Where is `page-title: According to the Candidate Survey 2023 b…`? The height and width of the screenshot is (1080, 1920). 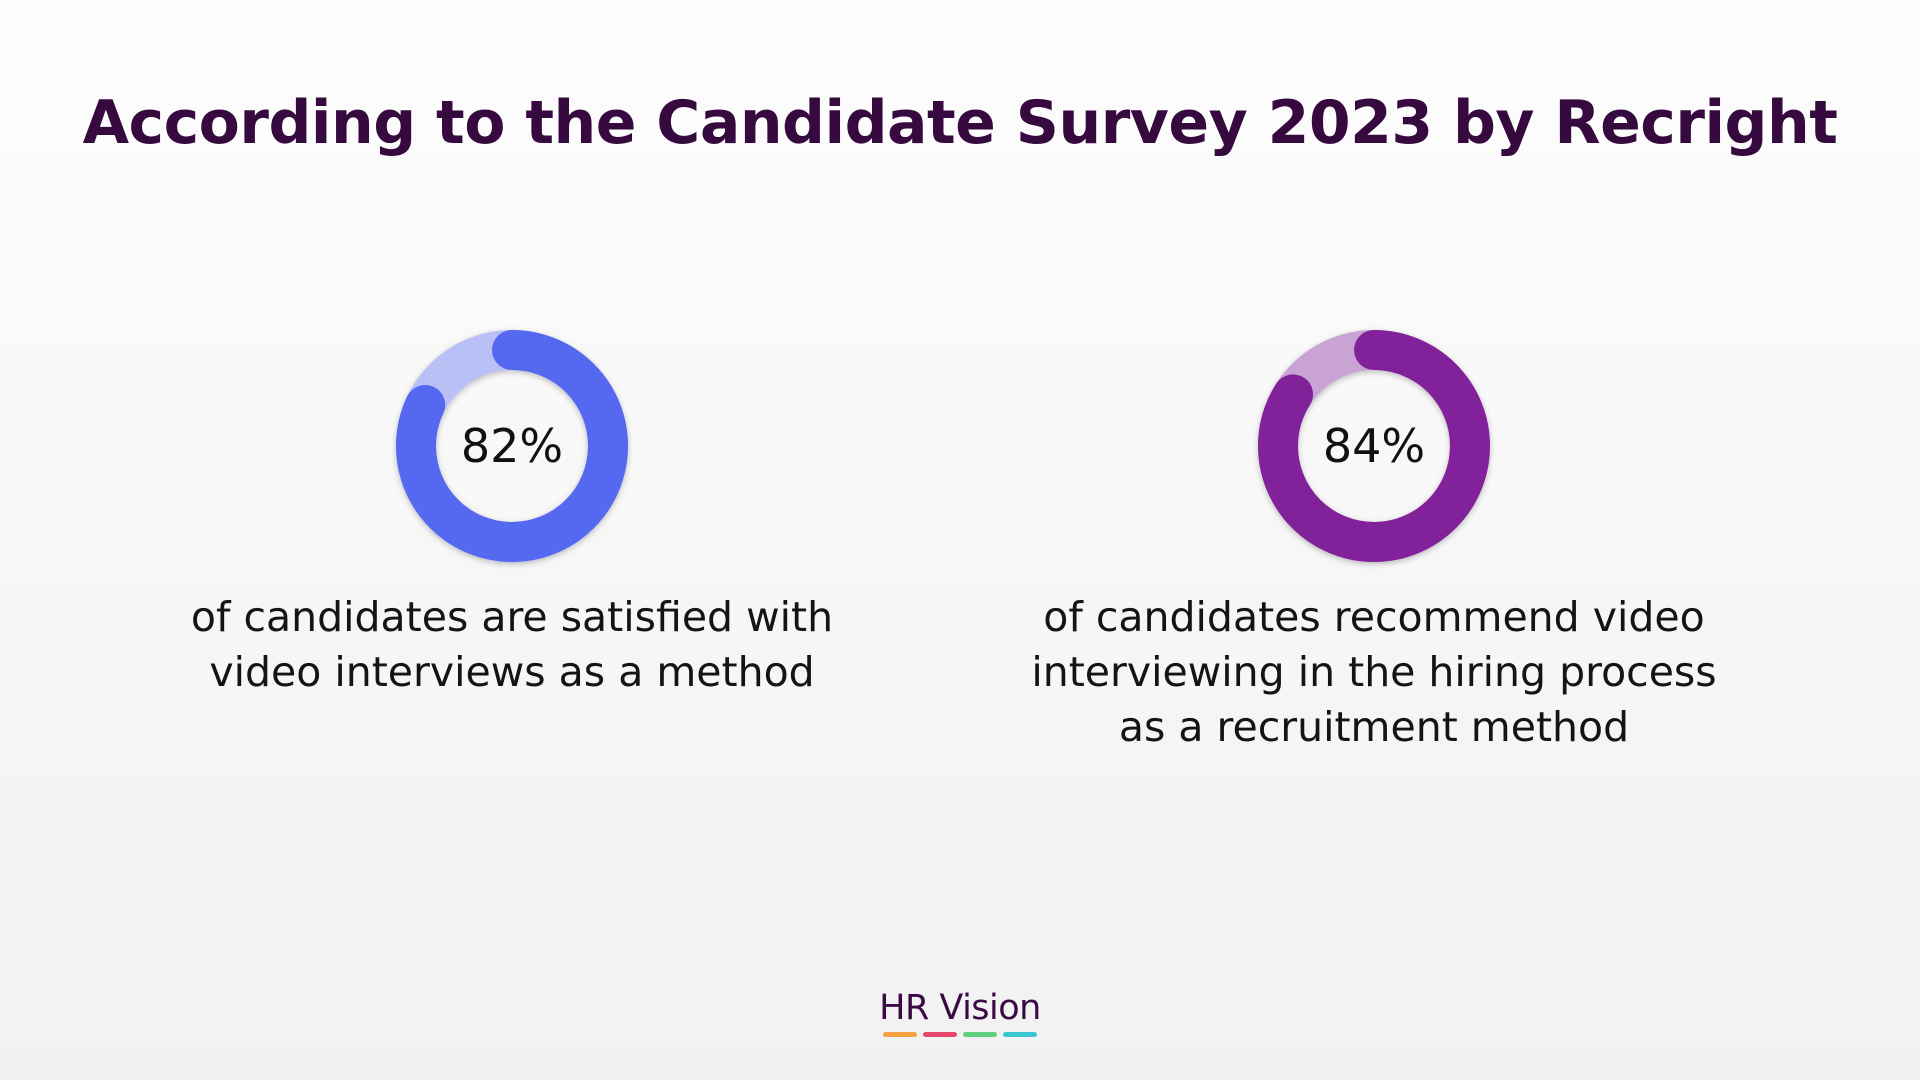 page-title: According to the Candidate Survey 2023 b… is located at coordinates (960, 123).